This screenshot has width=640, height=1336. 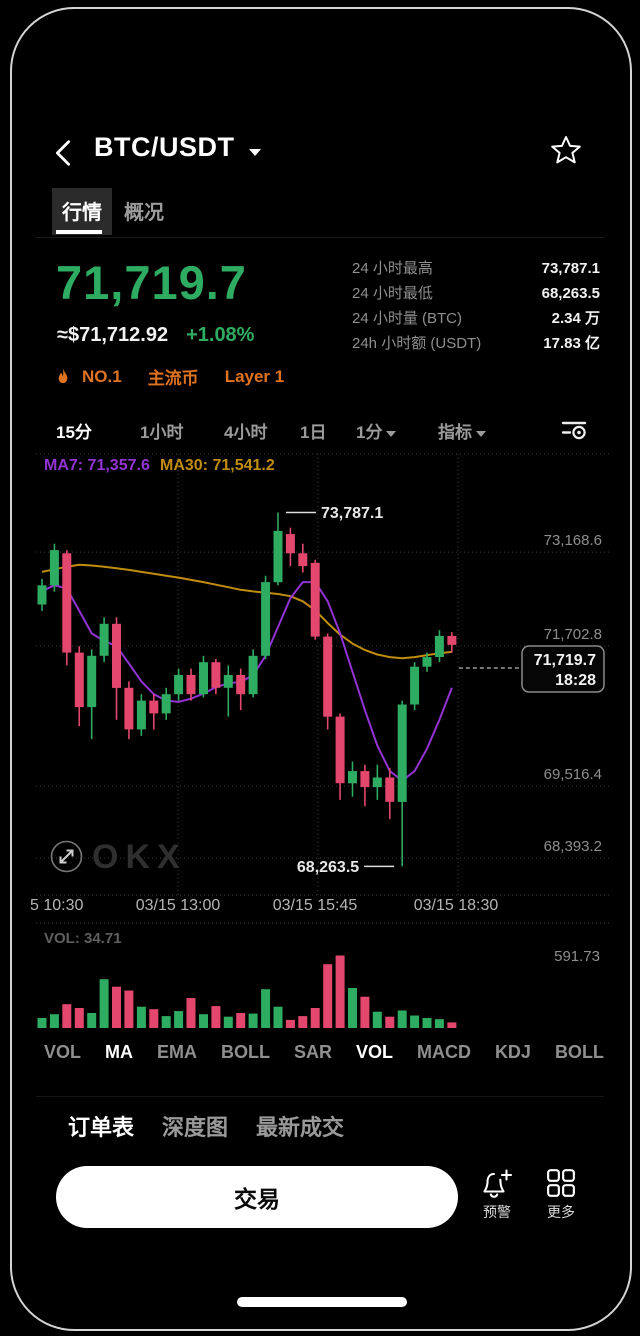 I want to click on x-axis-label: 03/15 13:00, so click(x=178, y=905).